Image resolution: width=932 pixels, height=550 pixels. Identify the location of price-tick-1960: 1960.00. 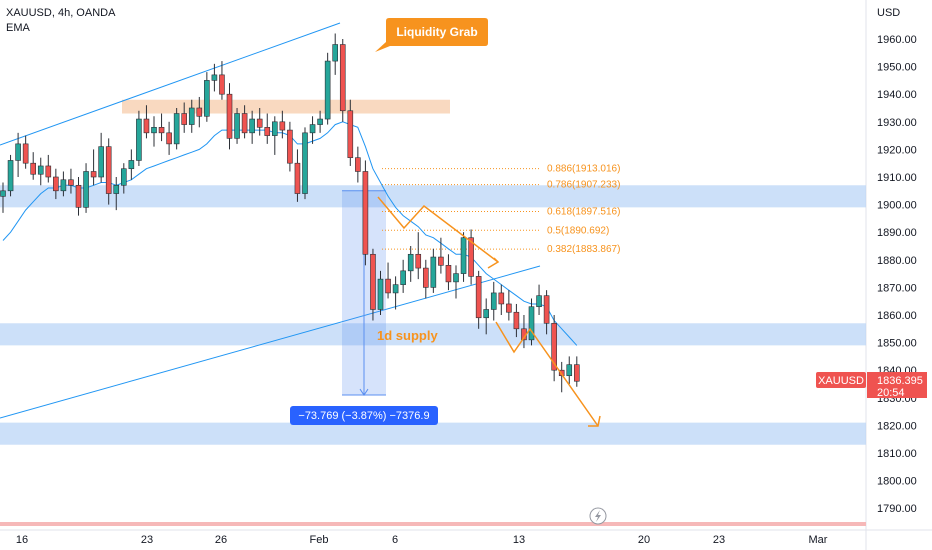
(897, 40).